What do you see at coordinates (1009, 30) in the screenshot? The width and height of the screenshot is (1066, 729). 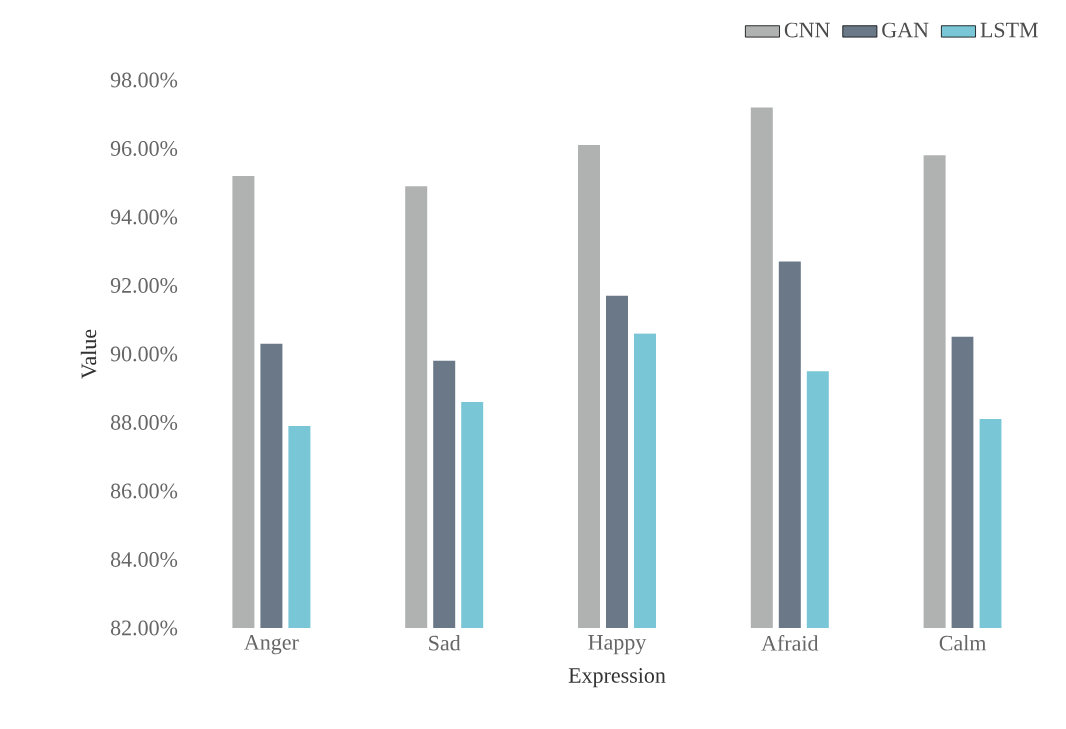 I see `legend-label: LSTM` at bounding box center [1009, 30].